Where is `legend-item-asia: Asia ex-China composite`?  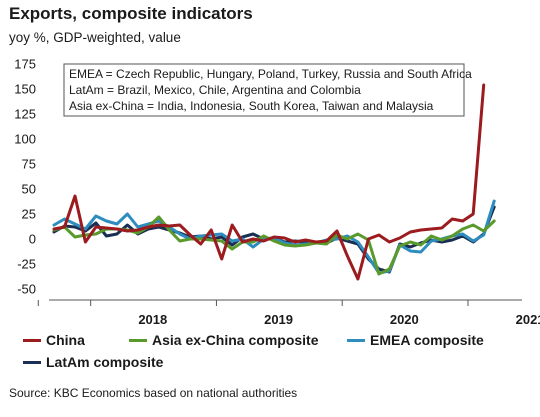
legend-item-asia: Asia ex-China composite is located at coordinates (224, 340).